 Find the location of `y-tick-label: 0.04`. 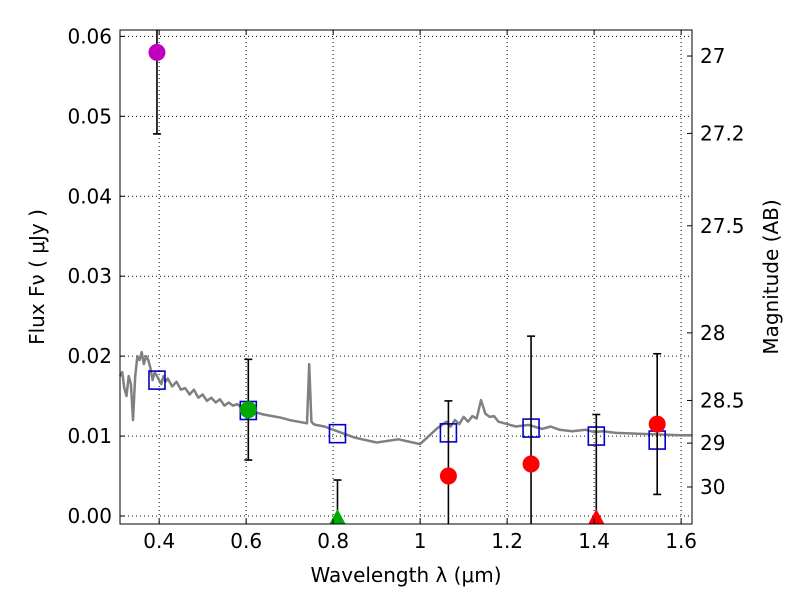

y-tick-label: 0.04 is located at coordinates (89, 196).